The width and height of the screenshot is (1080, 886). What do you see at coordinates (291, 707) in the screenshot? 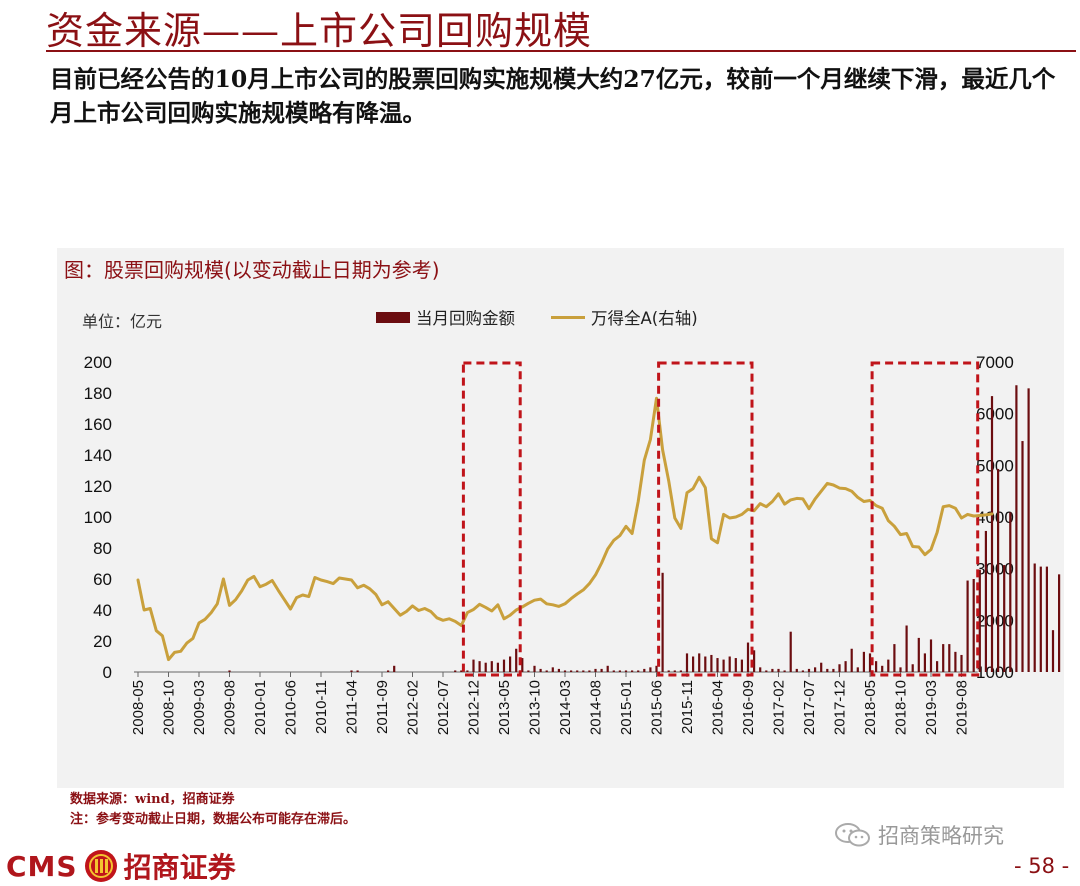
I see `x-tick-label: 2010-06` at bounding box center [291, 707].